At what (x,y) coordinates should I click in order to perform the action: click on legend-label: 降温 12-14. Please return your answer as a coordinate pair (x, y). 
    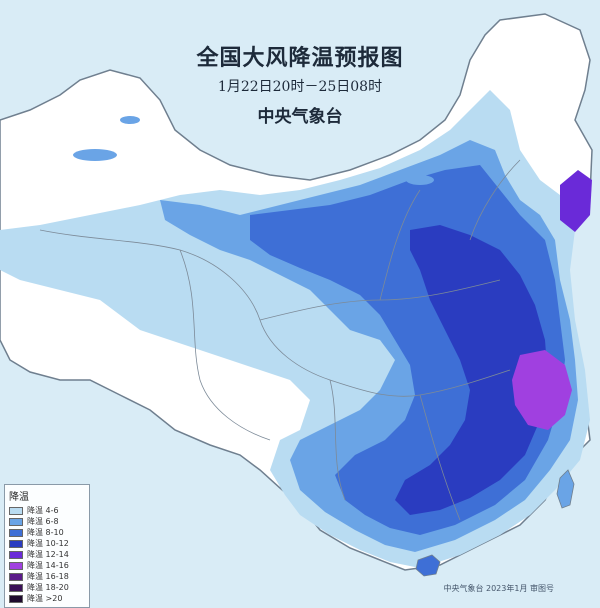
    Looking at the image, I should click on (48, 554).